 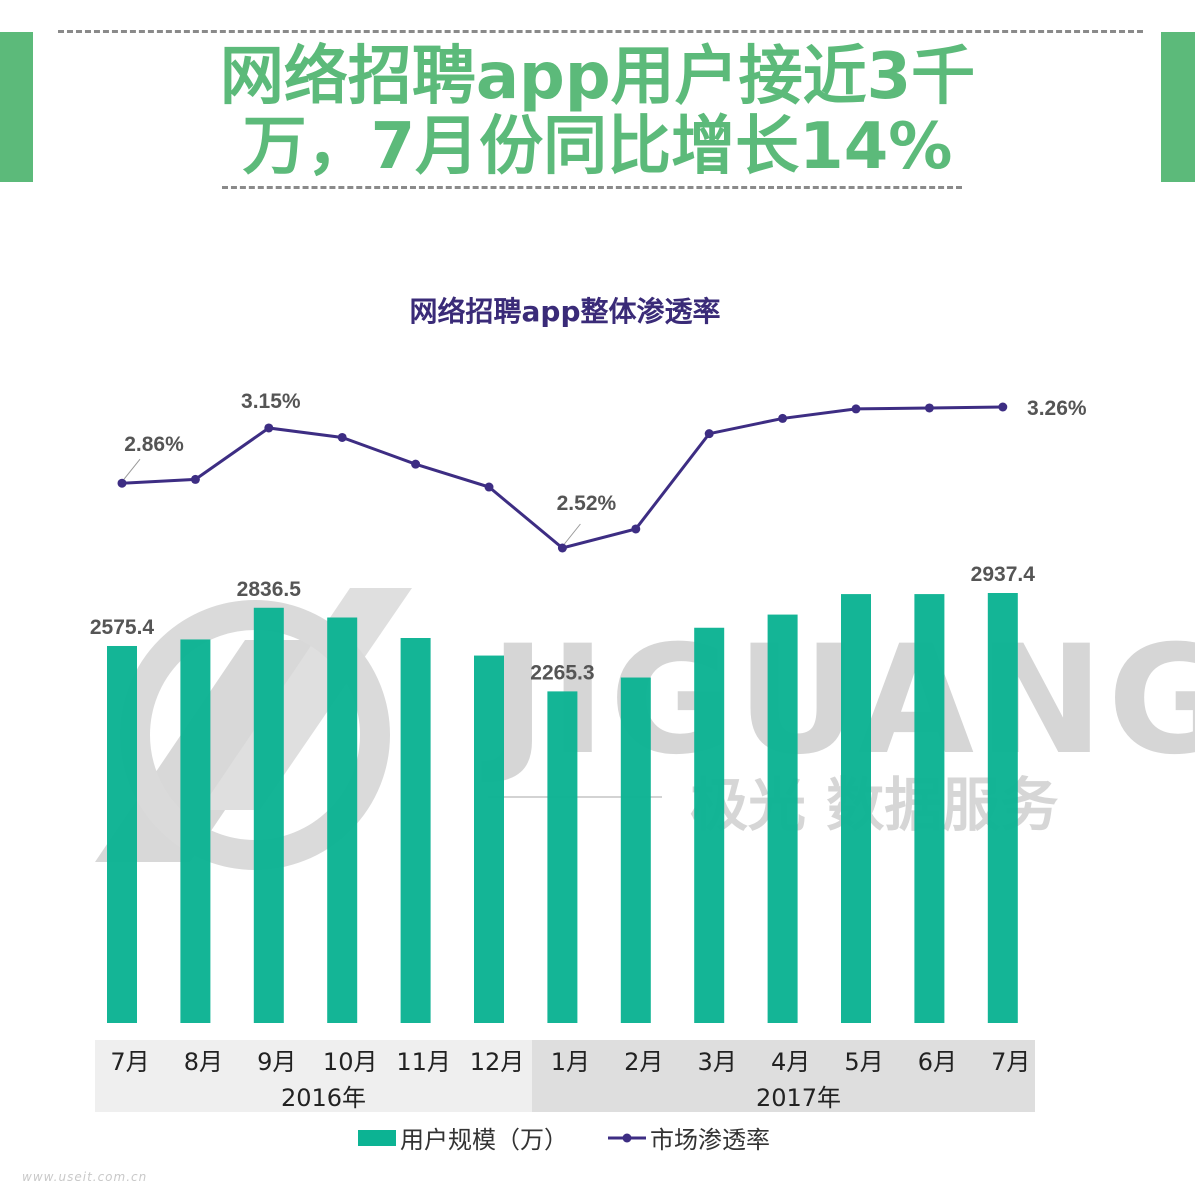 I want to click on bar-data-label: 2836.5, so click(x=269, y=589).